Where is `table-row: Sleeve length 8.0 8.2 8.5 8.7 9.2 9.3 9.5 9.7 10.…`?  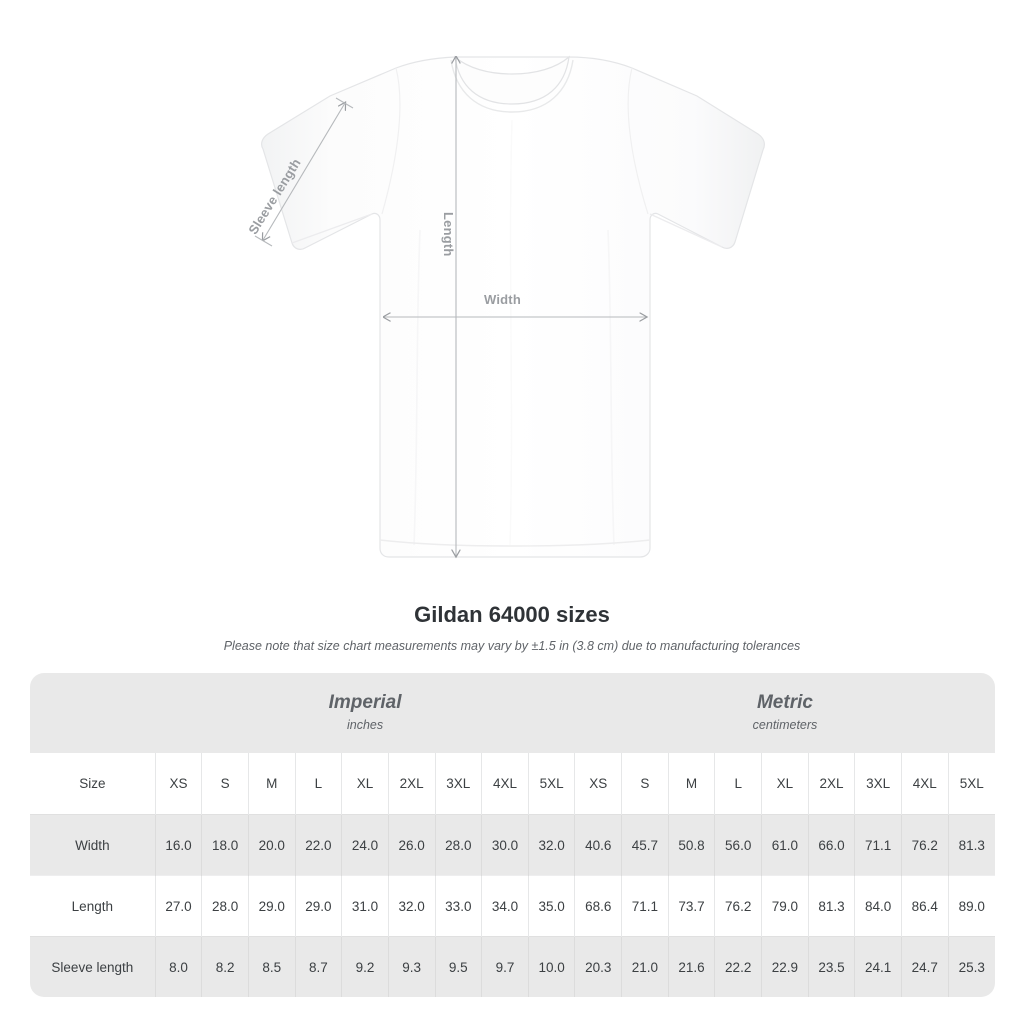
table-row: Sleeve length 8.0 8.2 8.5 8.7 9.2 9.3 9.5 9.7 10.… is located at coordinates (512, 966).